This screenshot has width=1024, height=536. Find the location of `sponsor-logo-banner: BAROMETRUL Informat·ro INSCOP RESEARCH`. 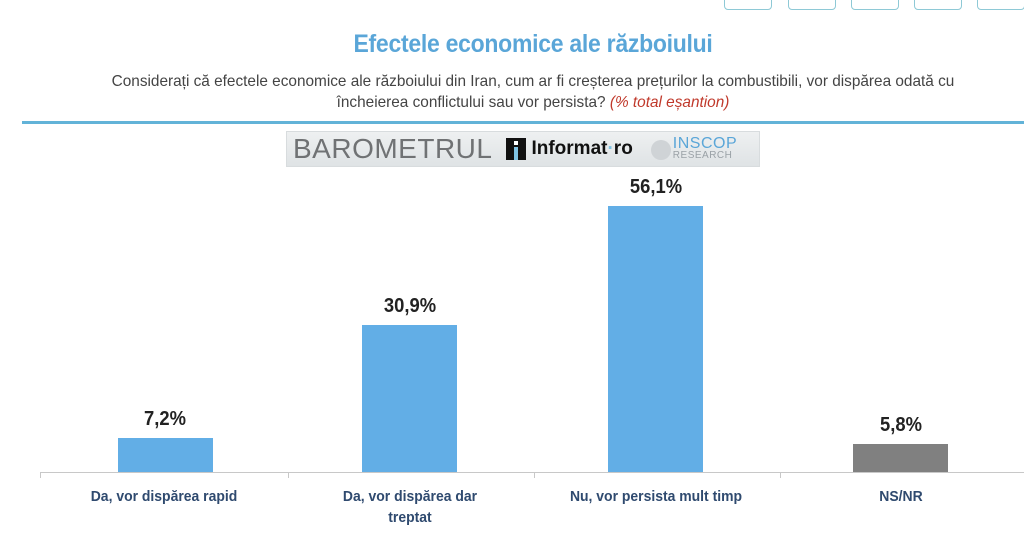

sponsor-logo-banner: BAROMETRUL Informat·ro INSCOP RESEARCH is located at coordinates (523, 149).